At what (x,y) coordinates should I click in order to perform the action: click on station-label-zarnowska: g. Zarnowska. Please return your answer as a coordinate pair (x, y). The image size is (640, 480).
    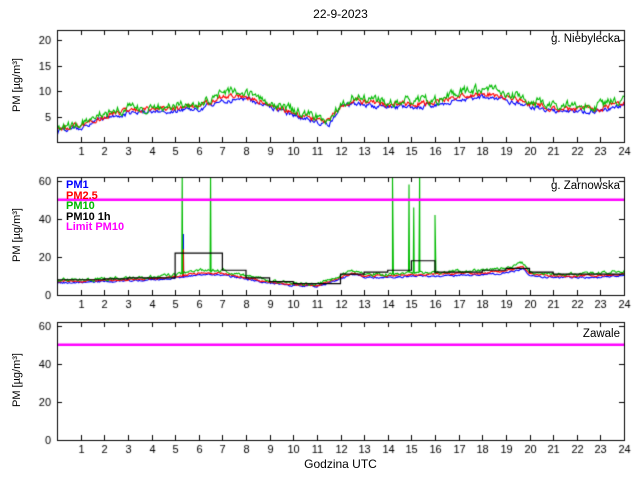
    Looking at the image, I should click on (585, 186).